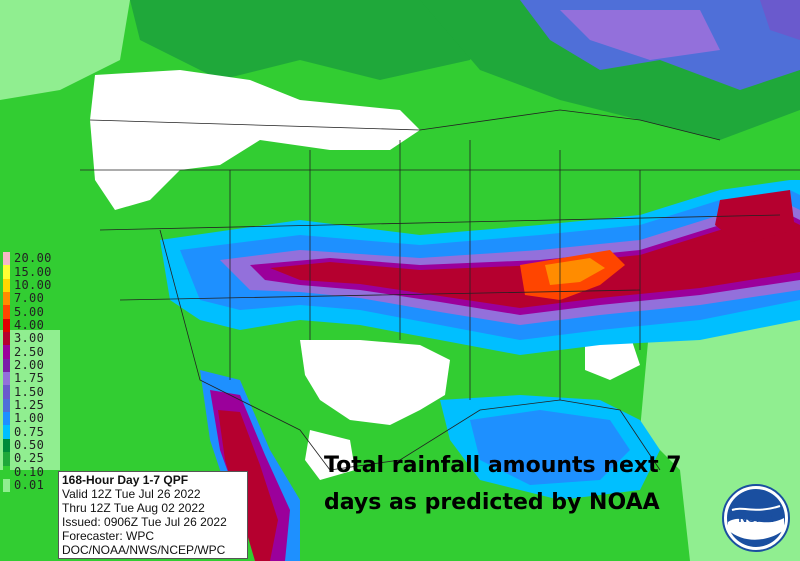  I want to click on legend-item: 20.00, so click(31, 258).